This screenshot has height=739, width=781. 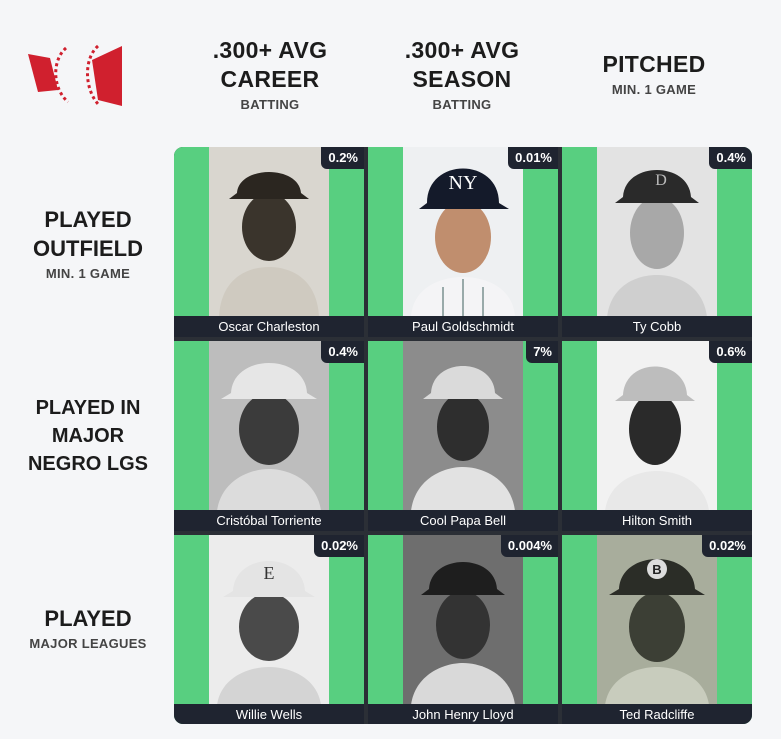 What do you see at coordinates (88, 408) in the screenshot?
I see `row-header-line: PLAYED IN` at bounding box center [88, 408].